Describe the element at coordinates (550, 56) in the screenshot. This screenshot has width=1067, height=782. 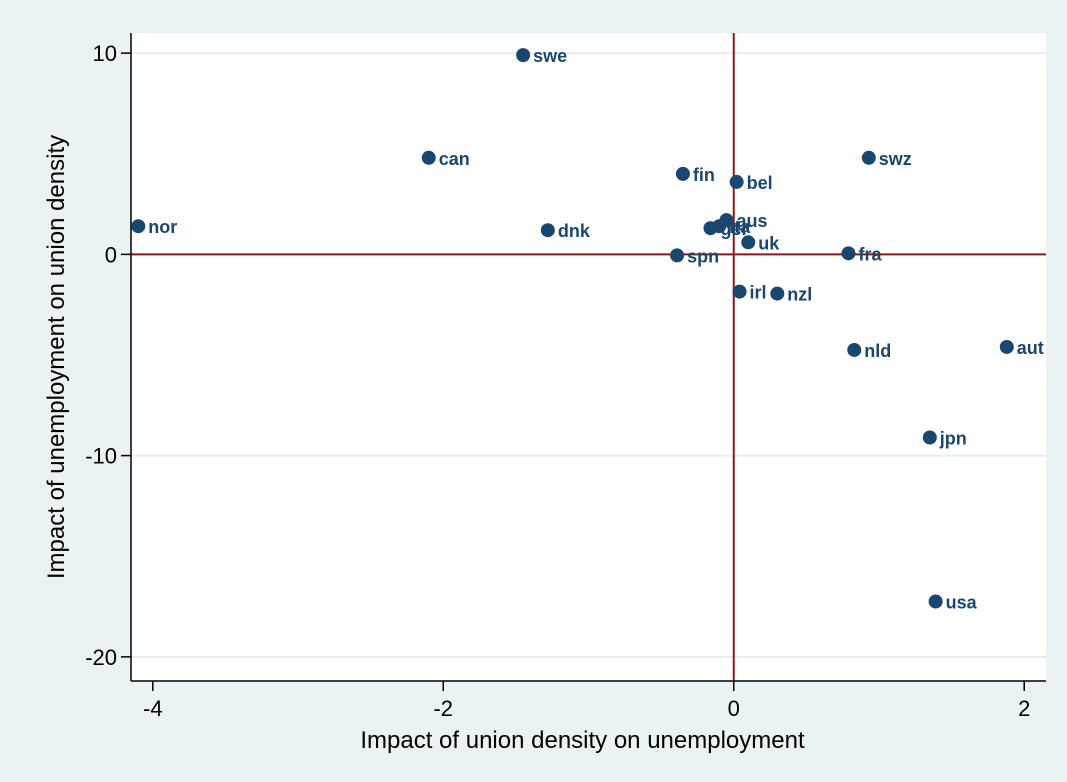
I see `point-label: swe` at that location.